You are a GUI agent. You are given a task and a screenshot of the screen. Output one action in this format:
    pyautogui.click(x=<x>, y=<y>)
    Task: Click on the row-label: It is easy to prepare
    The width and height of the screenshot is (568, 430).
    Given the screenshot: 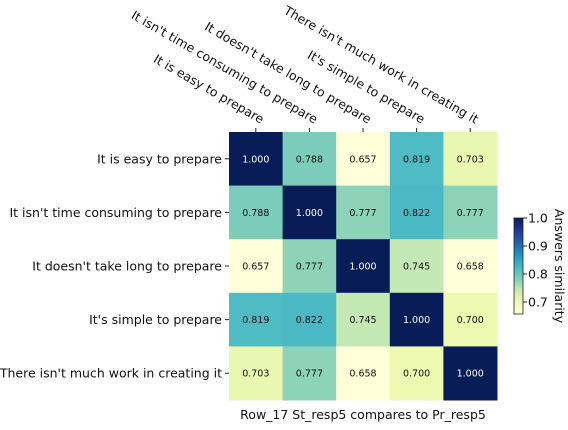 What is the action you would take?
    pyautogui.click(x=159, y=158)
    